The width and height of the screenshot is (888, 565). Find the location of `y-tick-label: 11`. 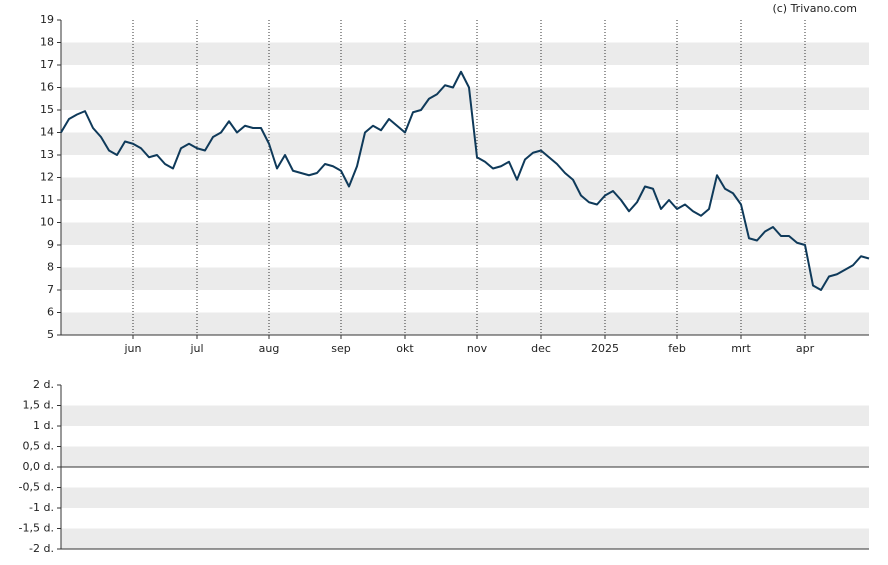

y-tick-label: 11 is located at coordinates (47, 199).